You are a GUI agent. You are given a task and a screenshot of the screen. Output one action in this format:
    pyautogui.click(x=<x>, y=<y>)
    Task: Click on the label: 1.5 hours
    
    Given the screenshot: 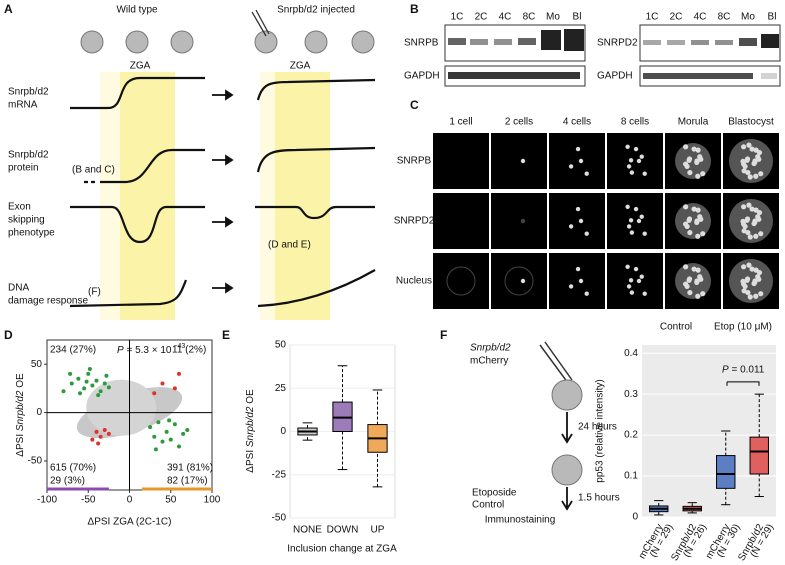 What is the action you would take?
    pyautogui.click(x=599, y=498)
    